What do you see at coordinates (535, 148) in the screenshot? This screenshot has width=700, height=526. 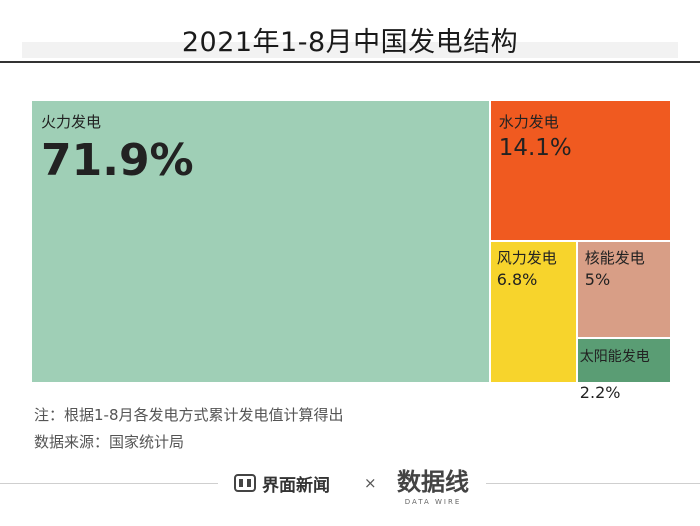 I see `tile-value: 14.1%` at bounding box center [535, 148].